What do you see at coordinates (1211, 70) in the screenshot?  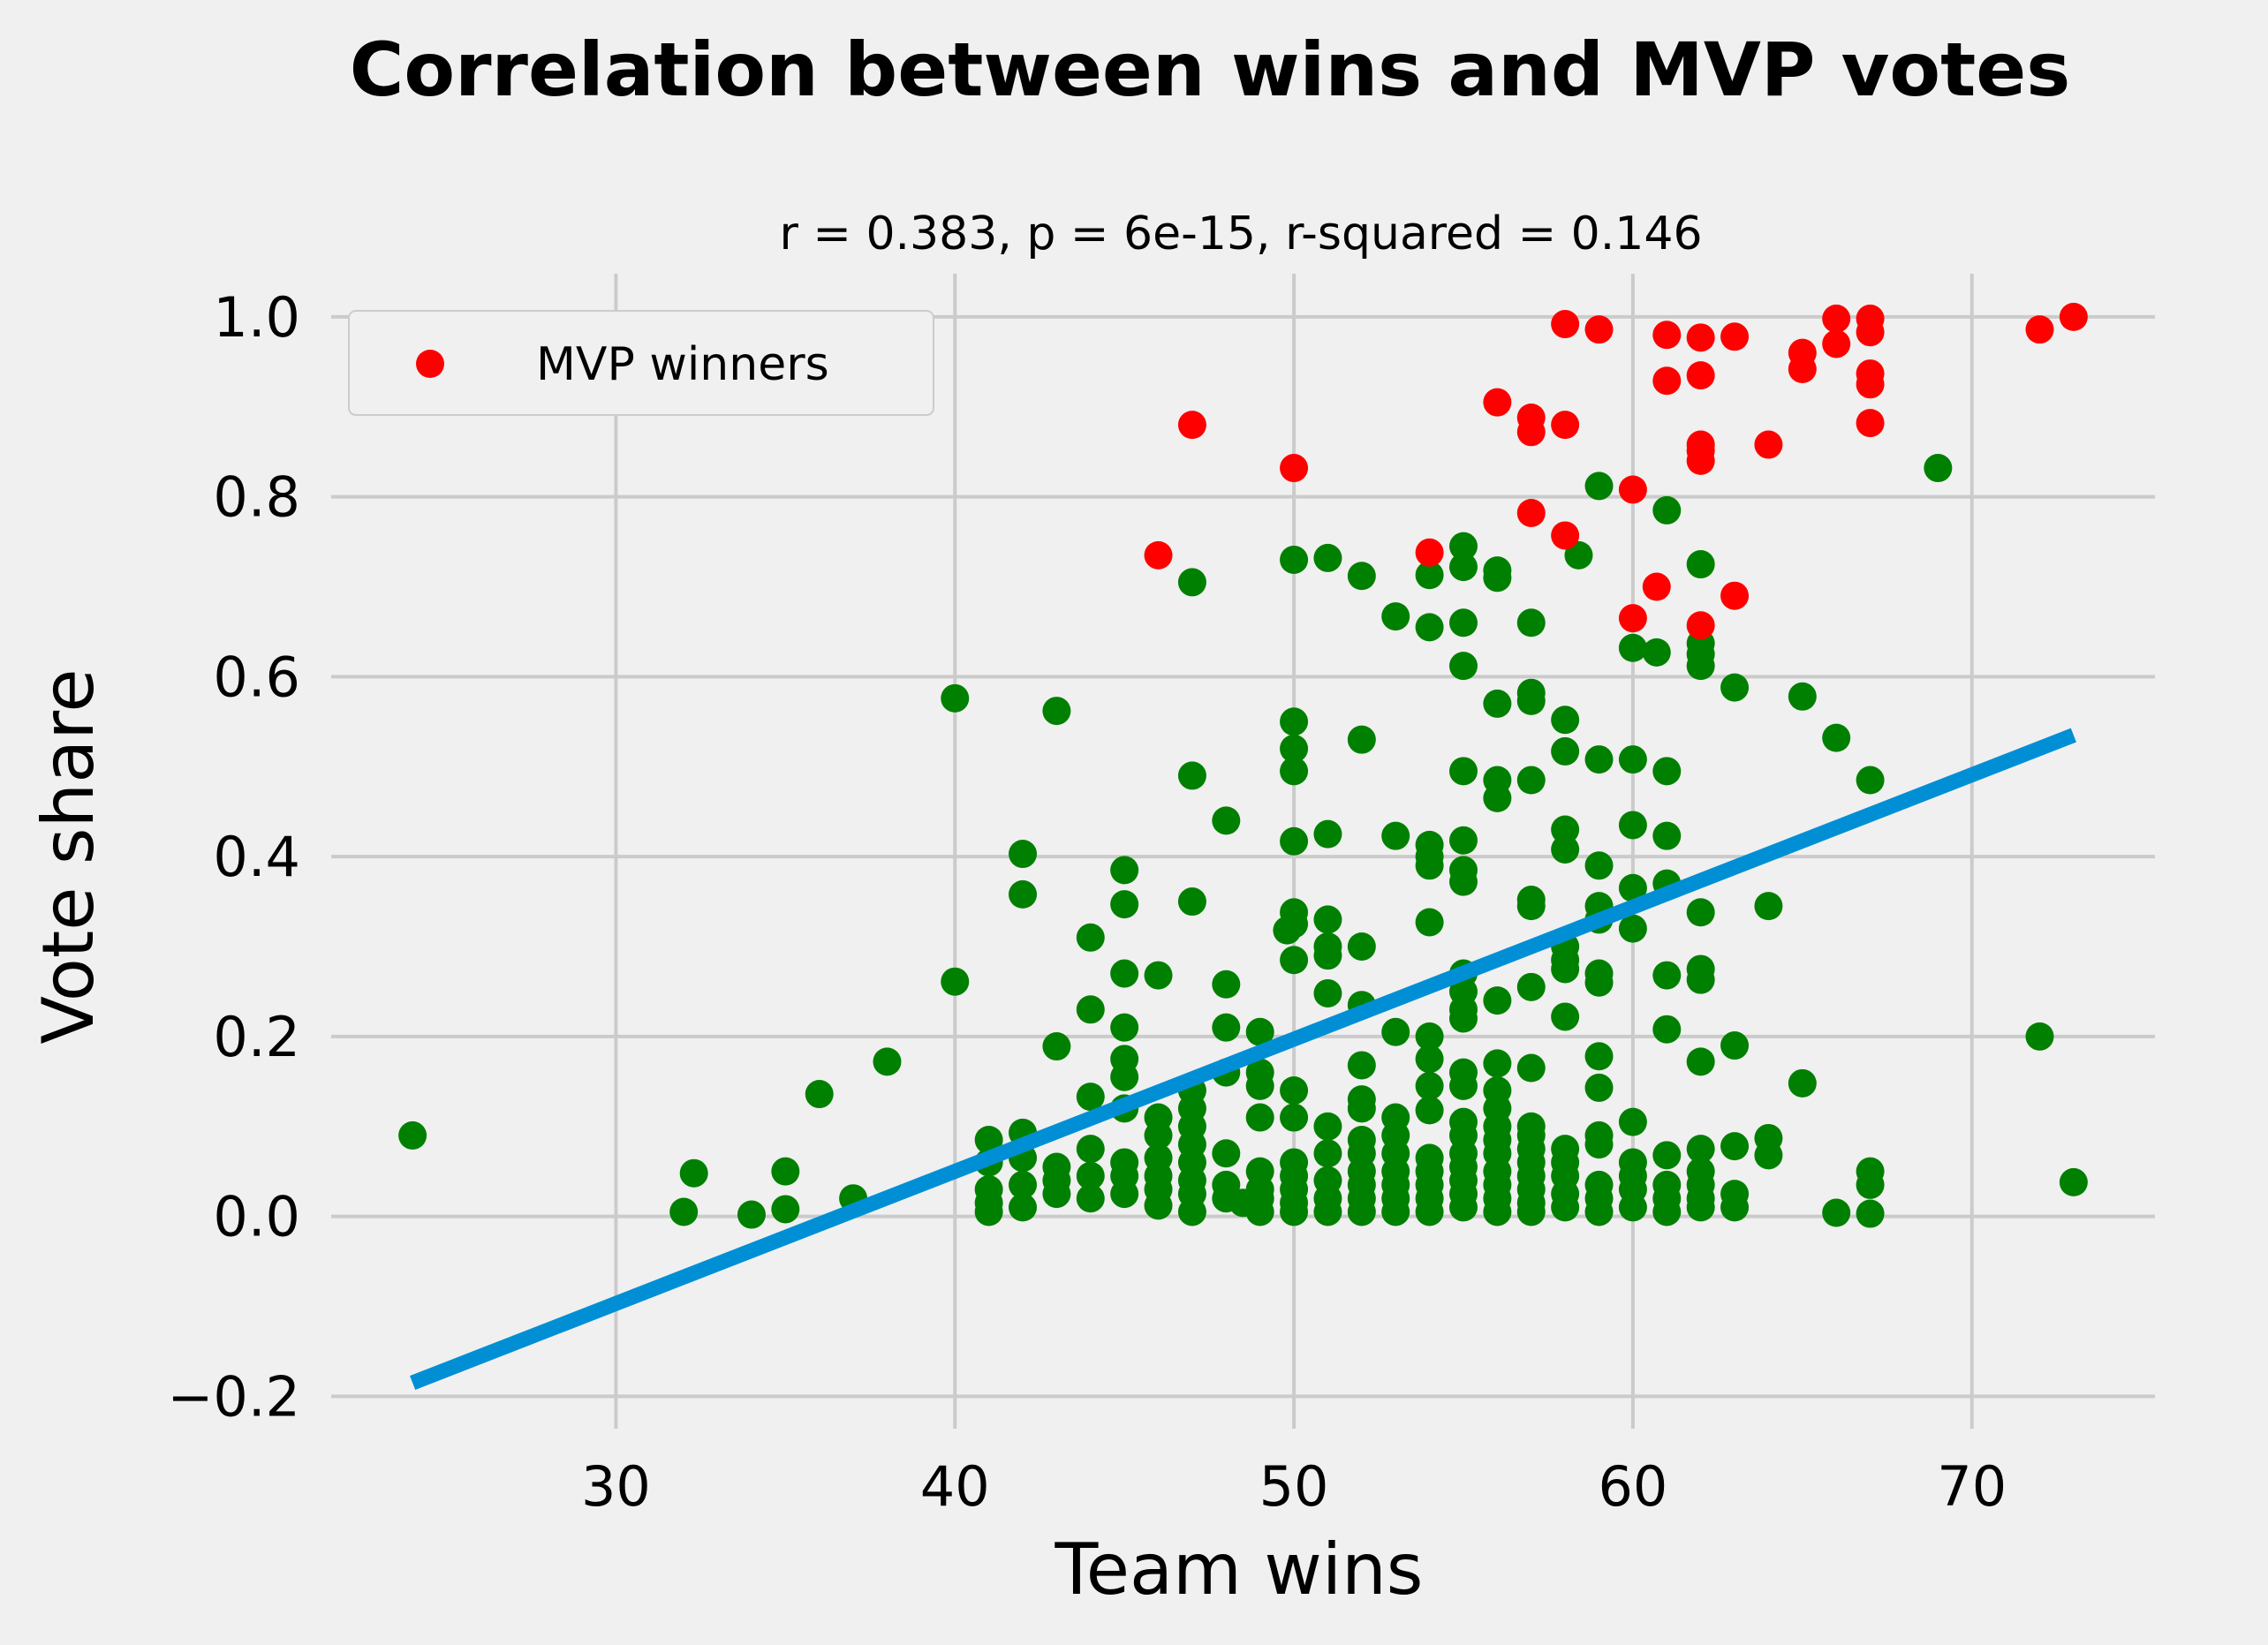 I see `chart-title: Correlation between wins and MVP votes` at bounding box center [1211, 70].